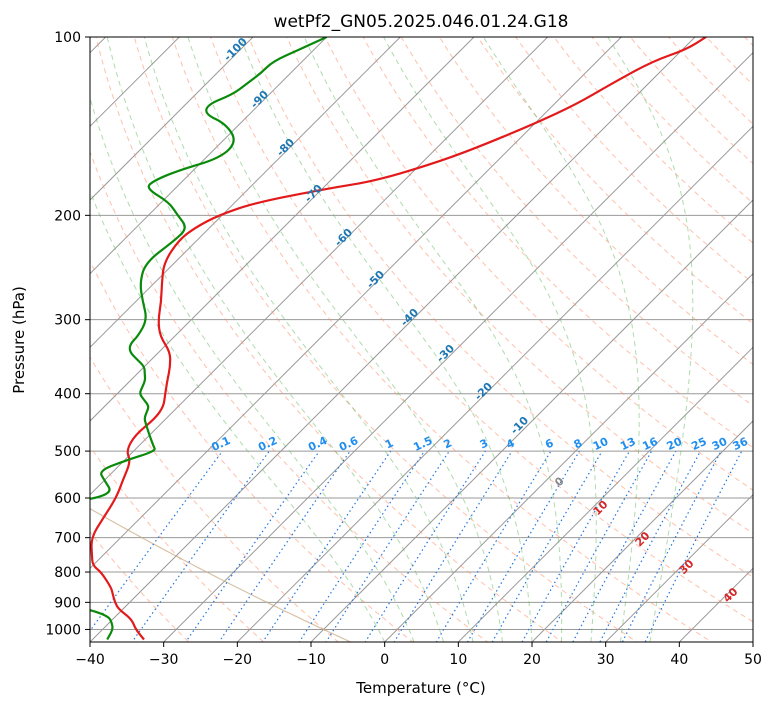 The image size is (775, 708). Describe the element at coordinates (458, 660) in the screenshot. I see `x-tick-label: 10` at that location.